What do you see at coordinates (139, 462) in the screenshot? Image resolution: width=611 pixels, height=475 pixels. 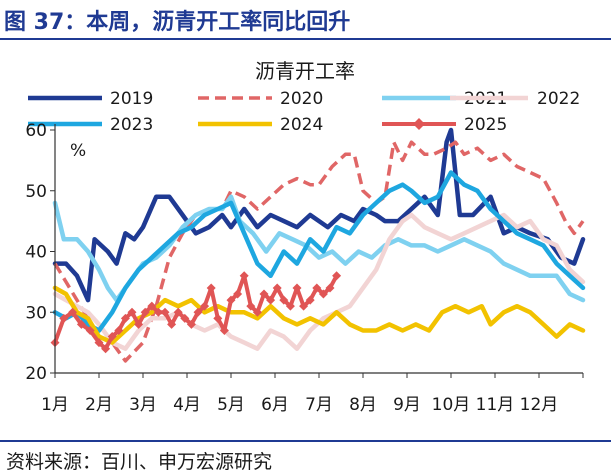 I see `source-note: 资料来源：百川、申万宏源研究` at bounding box center [139, 462].